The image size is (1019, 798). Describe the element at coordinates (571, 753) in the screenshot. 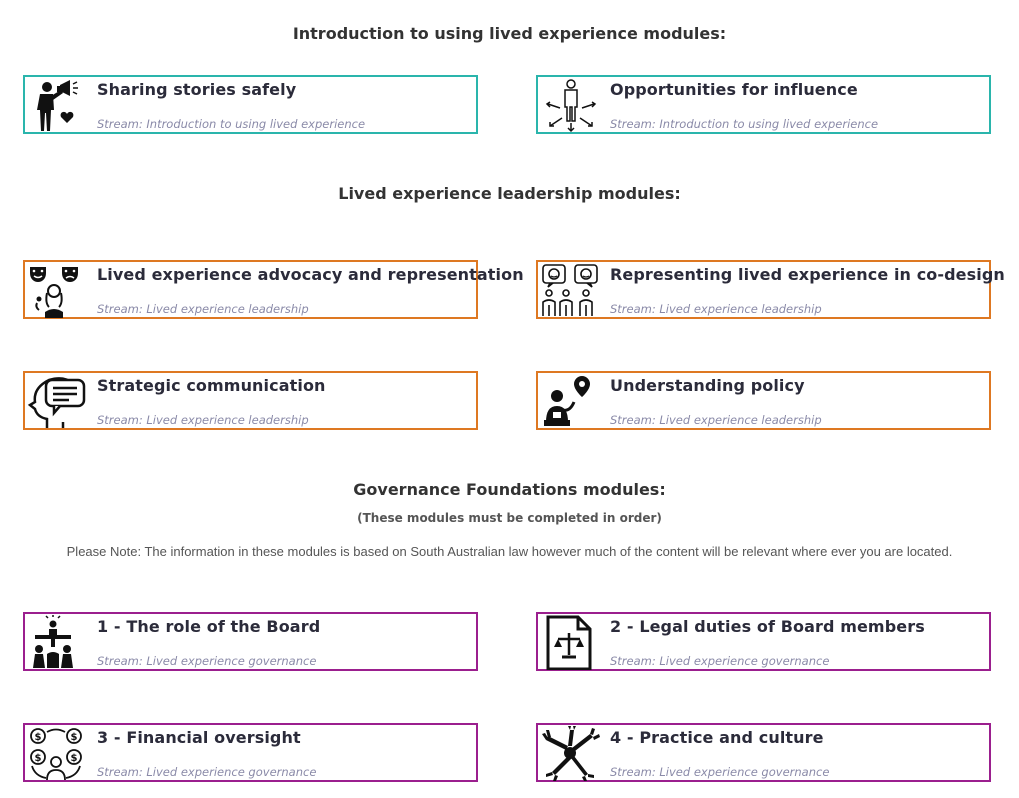

I see `hands-together-icon` at that location.